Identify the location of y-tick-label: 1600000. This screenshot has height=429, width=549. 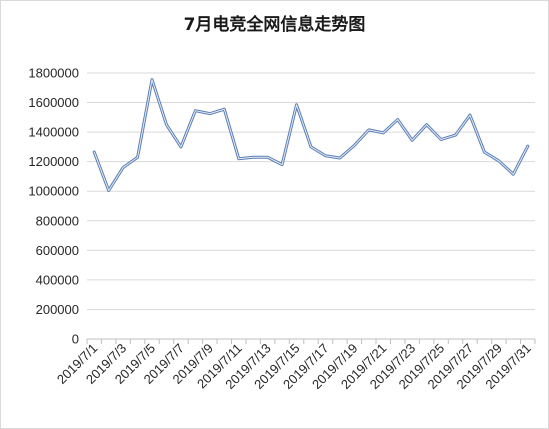
(53, 102).